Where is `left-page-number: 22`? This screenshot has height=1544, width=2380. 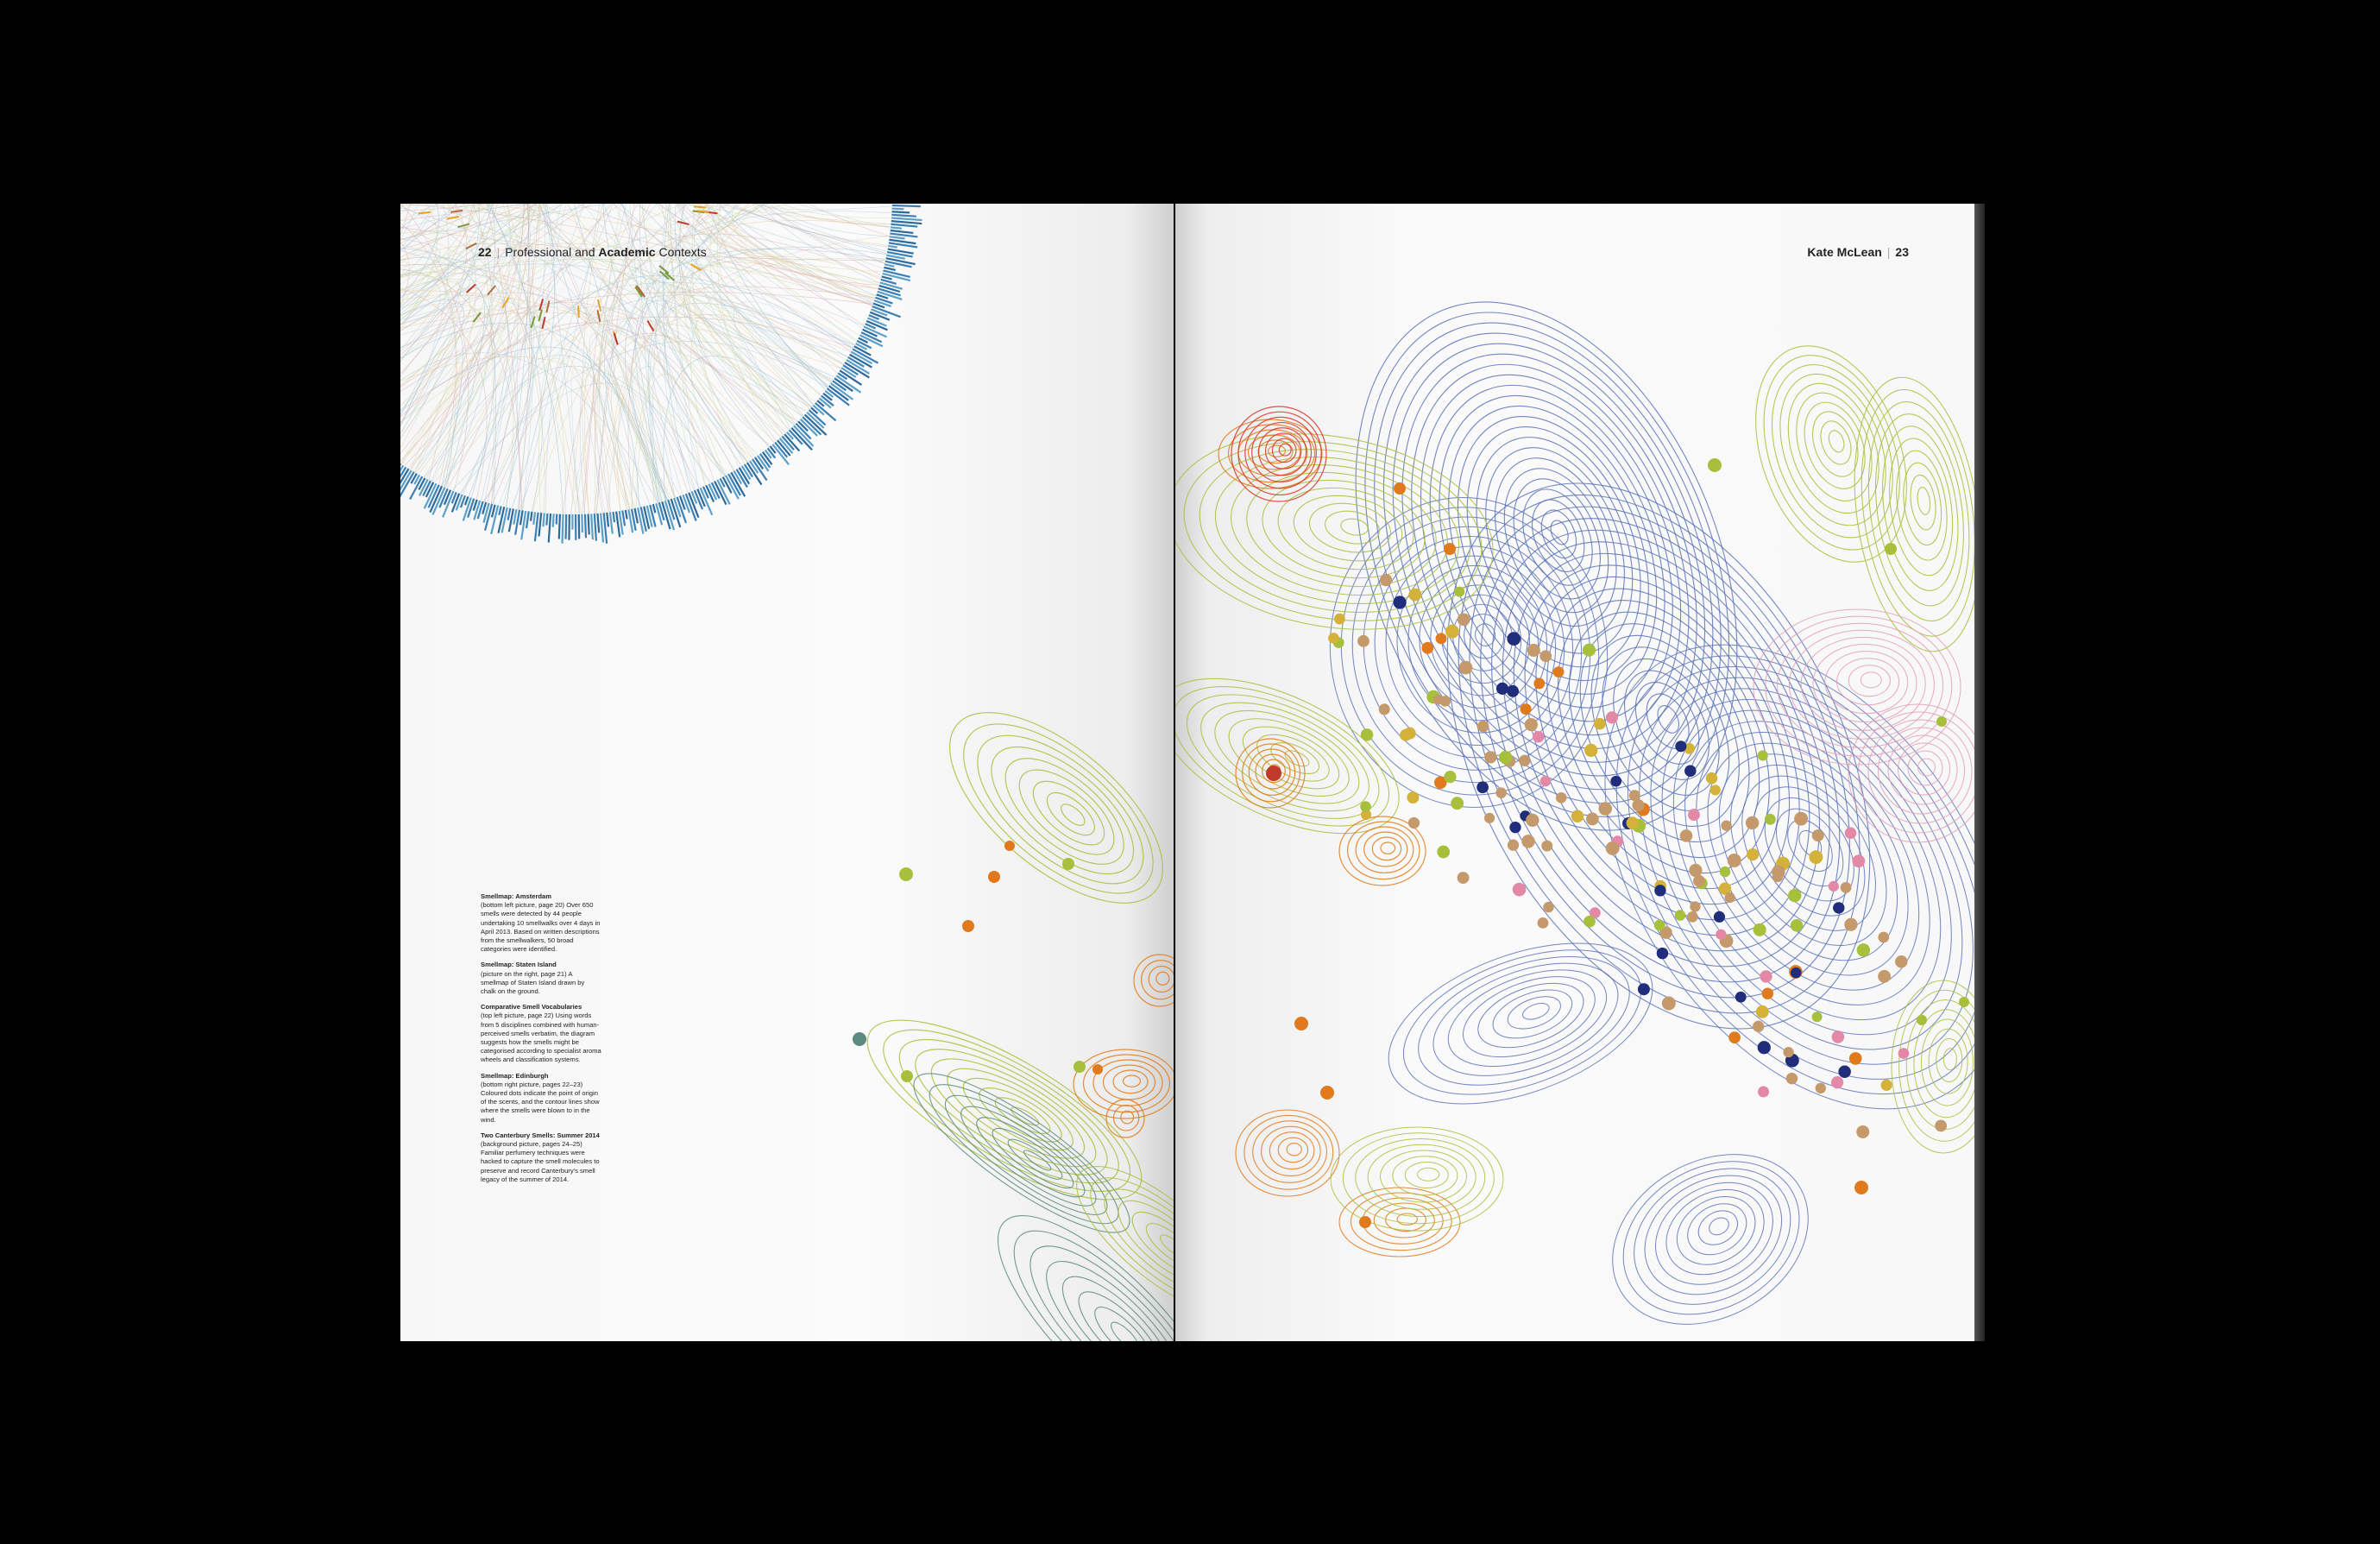
left-page-number: 22 is located at coordinates (485, 252).